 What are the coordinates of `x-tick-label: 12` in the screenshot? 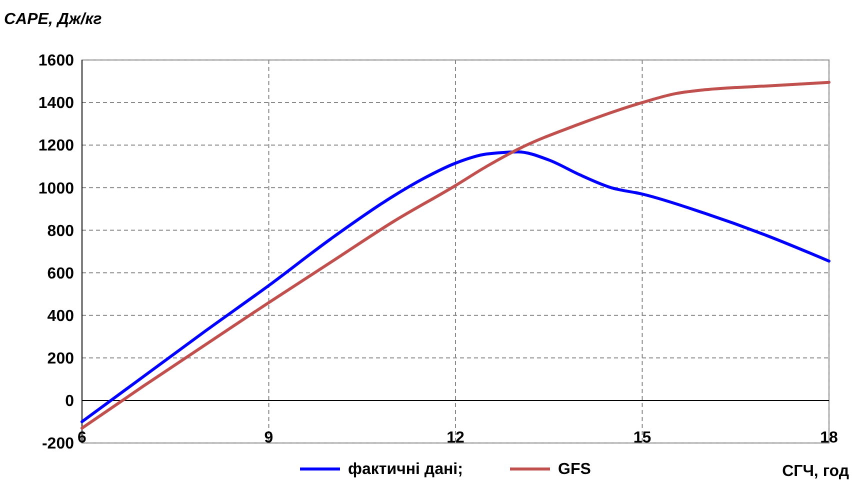 It's located at (455, 437).